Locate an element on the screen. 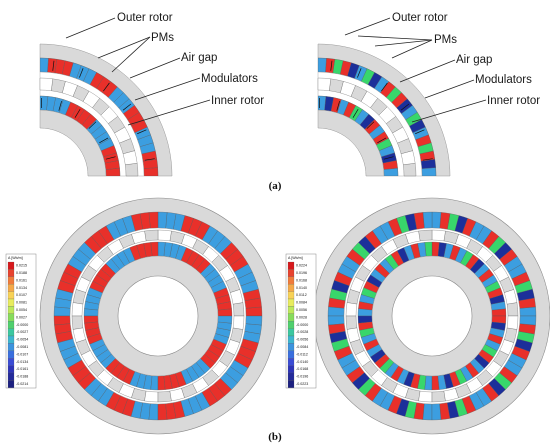 The width and height of the screenshot is (550, 447). shaft-bore is located at coordinates (158, 316).